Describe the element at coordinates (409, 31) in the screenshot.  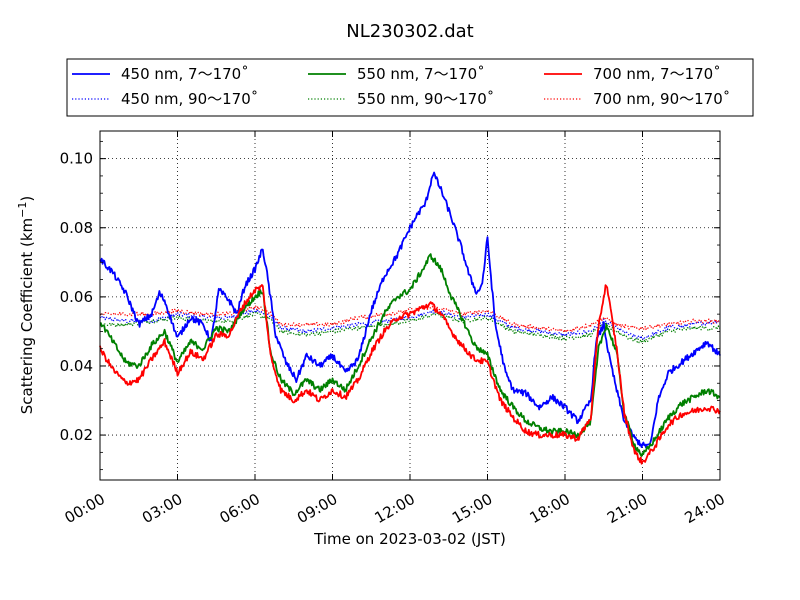
I see `chart-title: NL230302.dat` at that location.